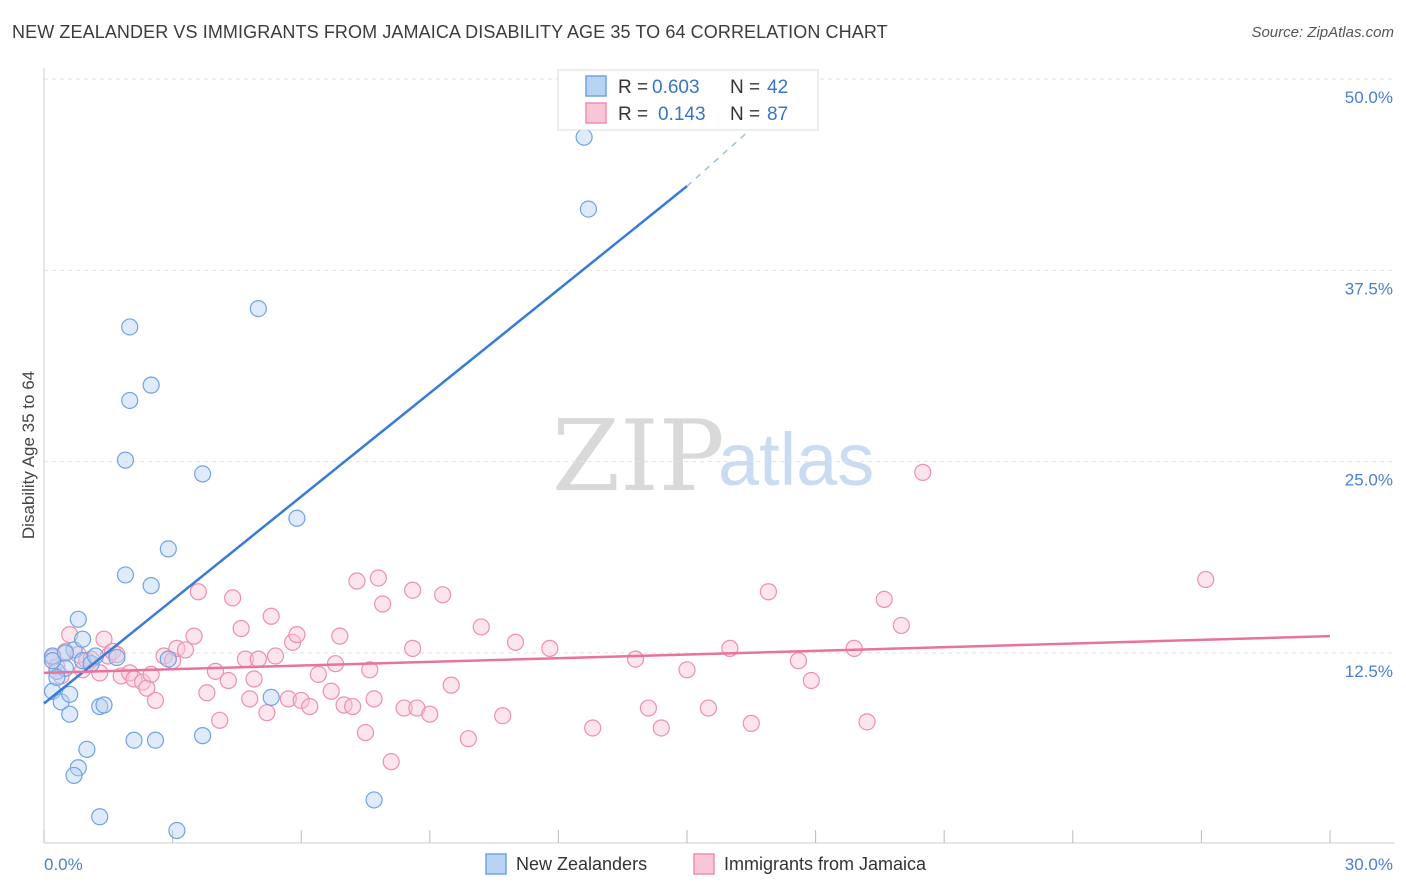  I want to click on legend-swatch-jamaica, so click(596, 113).